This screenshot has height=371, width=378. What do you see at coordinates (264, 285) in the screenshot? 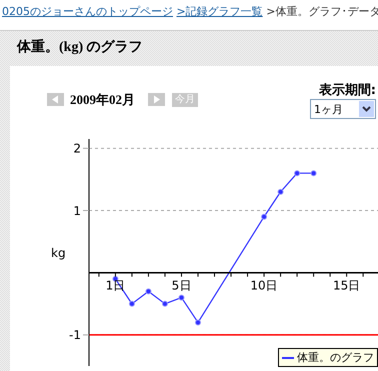
I see `x-tick-label: 10日` at bounding box center [264, 285].